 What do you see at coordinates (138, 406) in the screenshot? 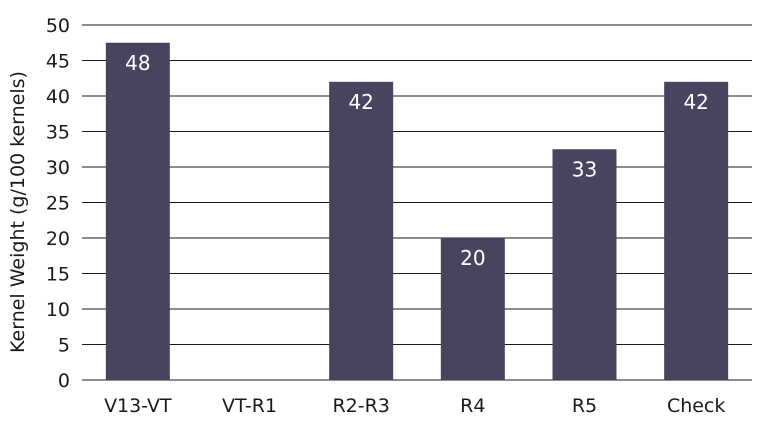
I see `x-tick-label: V13-VT` at bounding box center [138, 406].